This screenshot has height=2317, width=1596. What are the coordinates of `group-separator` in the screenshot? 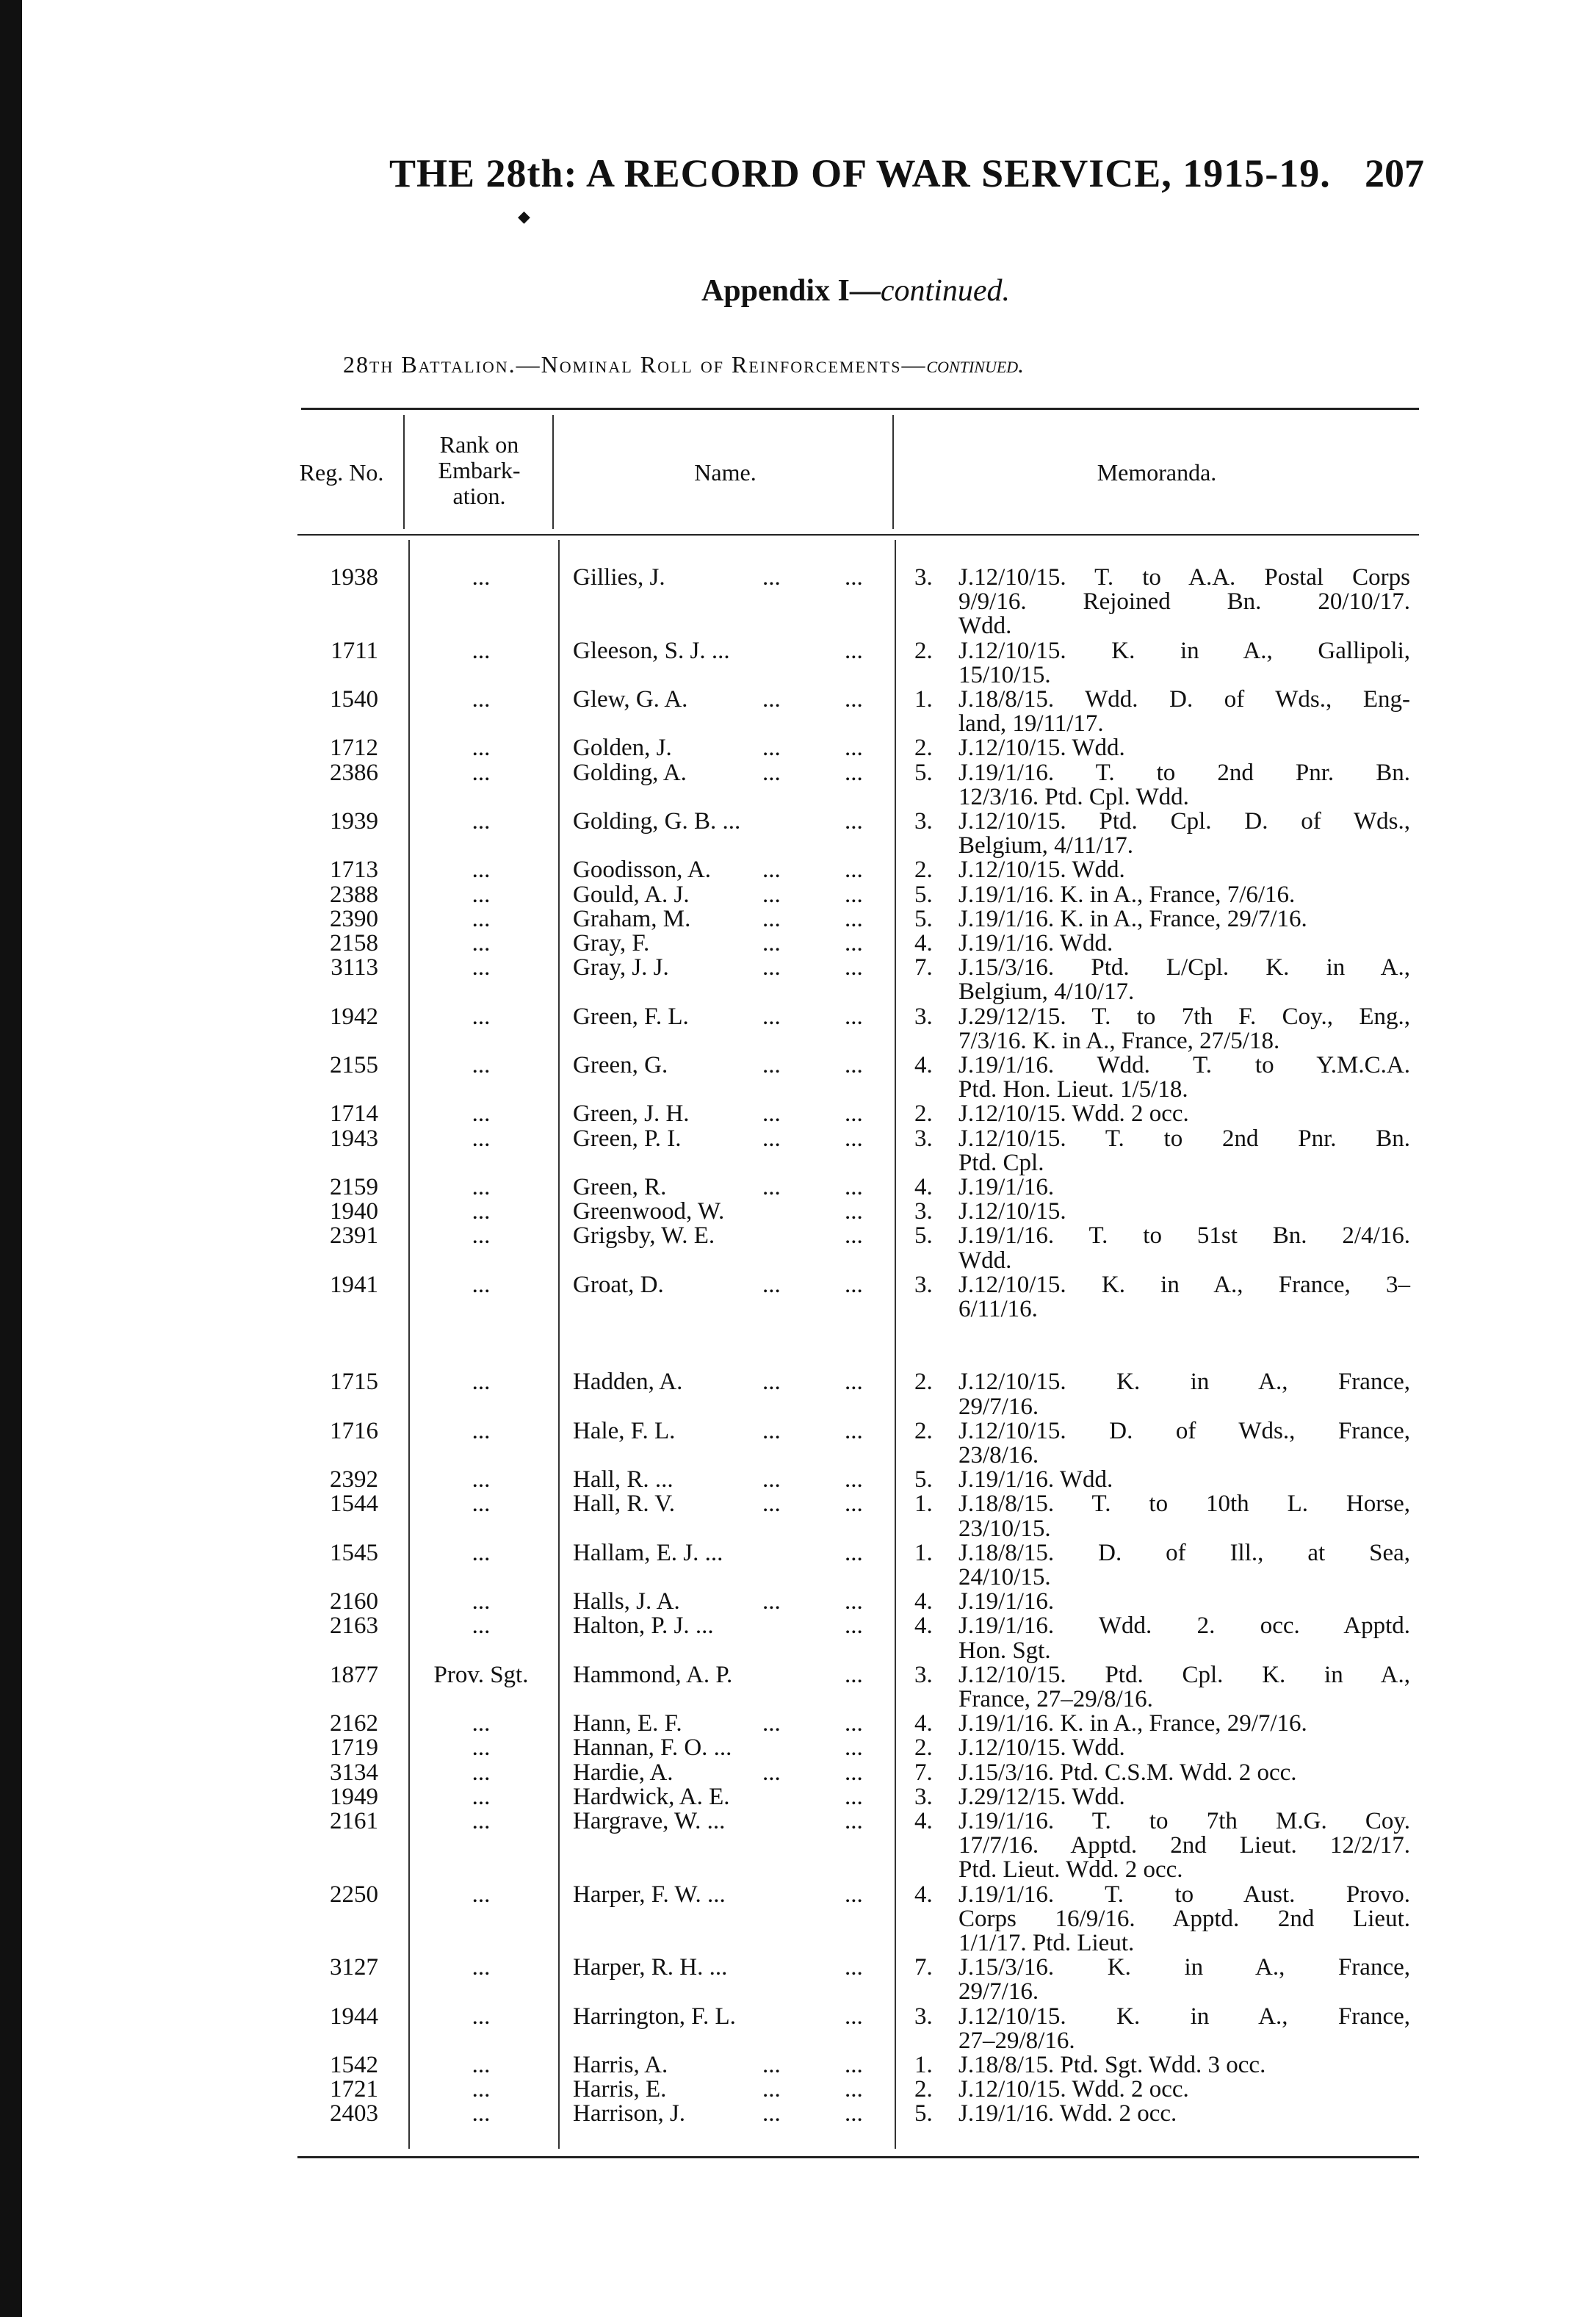 It's located at (798, 1346).